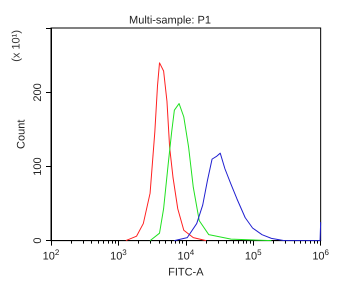 The height and width of the screenshot is (291, 340). What do you see at coordinates (38, 92) in the screenshot?
I see `y-tick-label: 200` at bounding box center [38, 92].